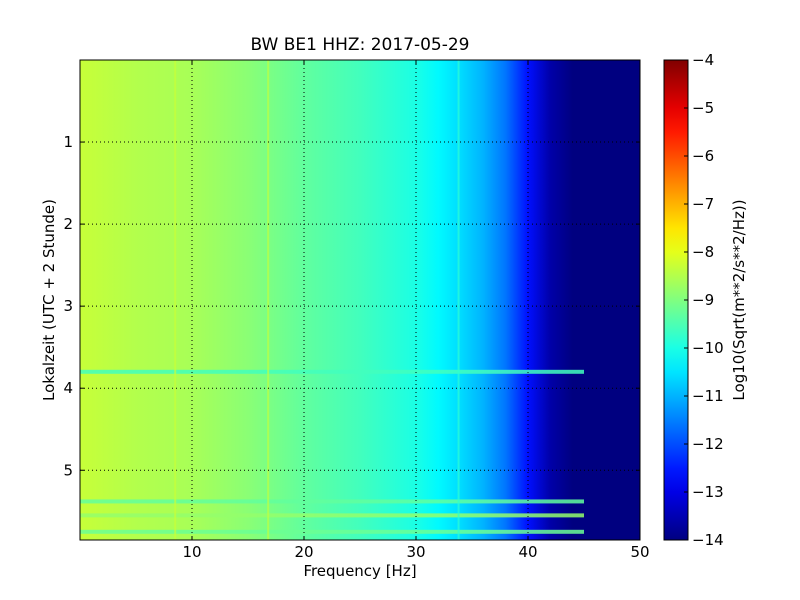 This screenshot has width=800, height=600. I want to click on y-tick-label: 5, so click(68, 470).